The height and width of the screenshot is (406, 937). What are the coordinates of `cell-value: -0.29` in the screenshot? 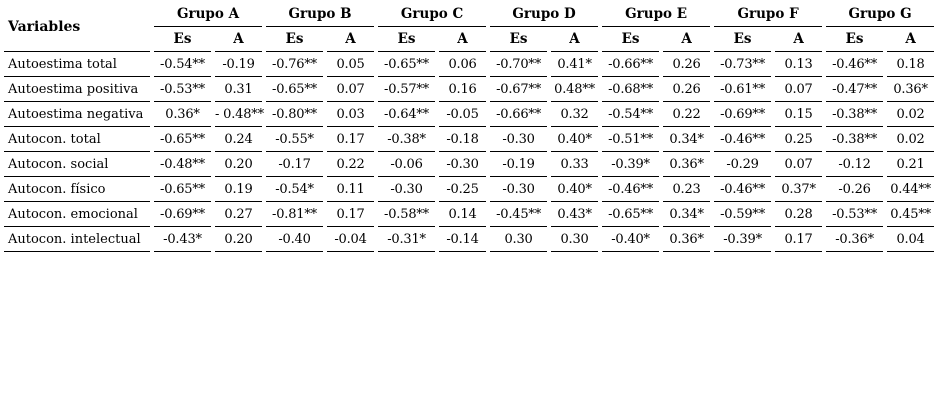 It's located at (743, 164).